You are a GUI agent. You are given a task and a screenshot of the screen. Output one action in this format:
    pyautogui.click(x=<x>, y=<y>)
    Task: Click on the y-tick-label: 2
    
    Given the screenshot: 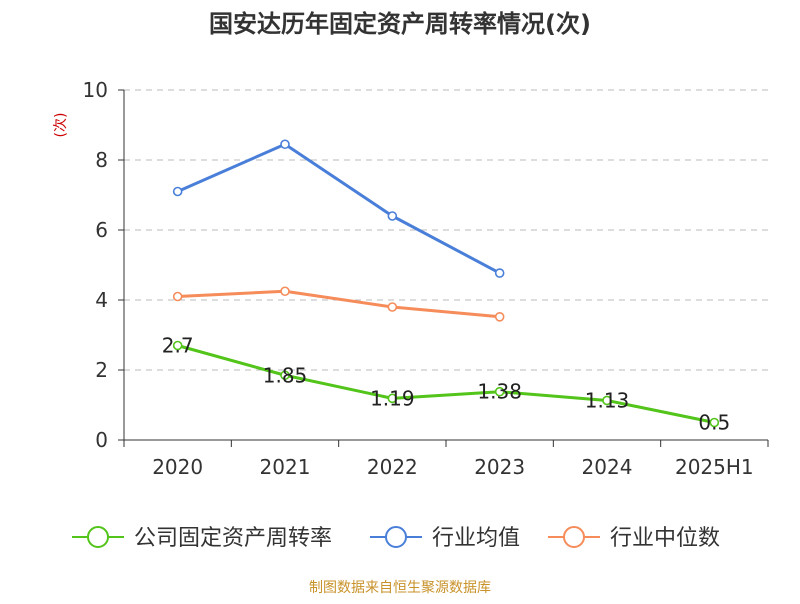 What is the action you would take?
    pyautogui.click(x=101, y=370)
    